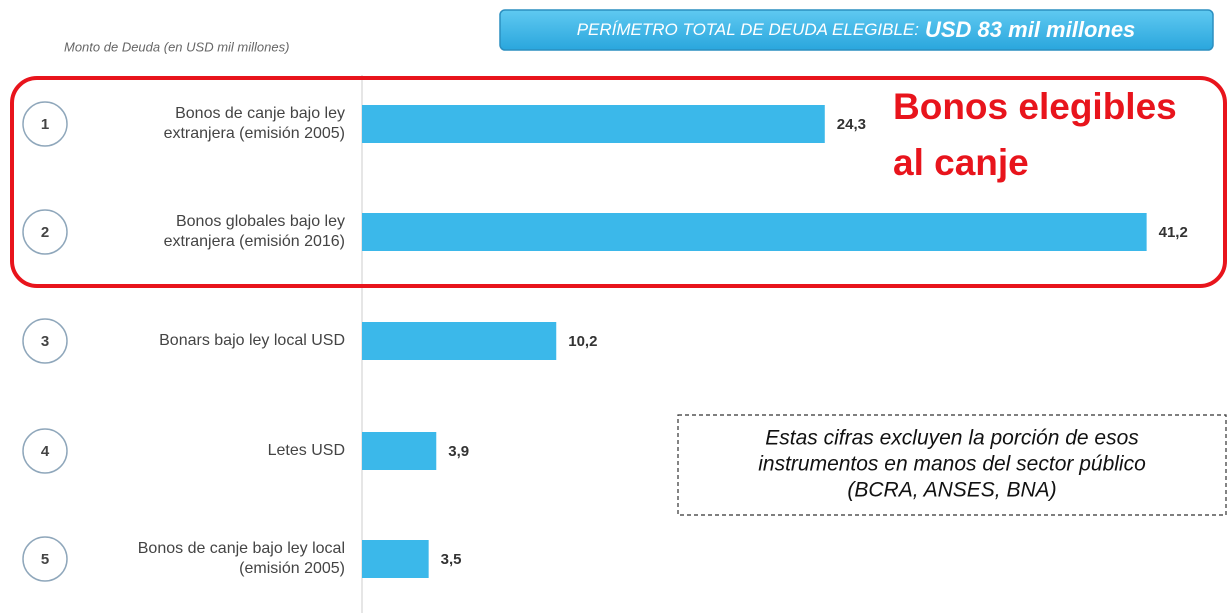 The image size is (1231, 613). I want to click on item-number: 4, so click(45, 451).